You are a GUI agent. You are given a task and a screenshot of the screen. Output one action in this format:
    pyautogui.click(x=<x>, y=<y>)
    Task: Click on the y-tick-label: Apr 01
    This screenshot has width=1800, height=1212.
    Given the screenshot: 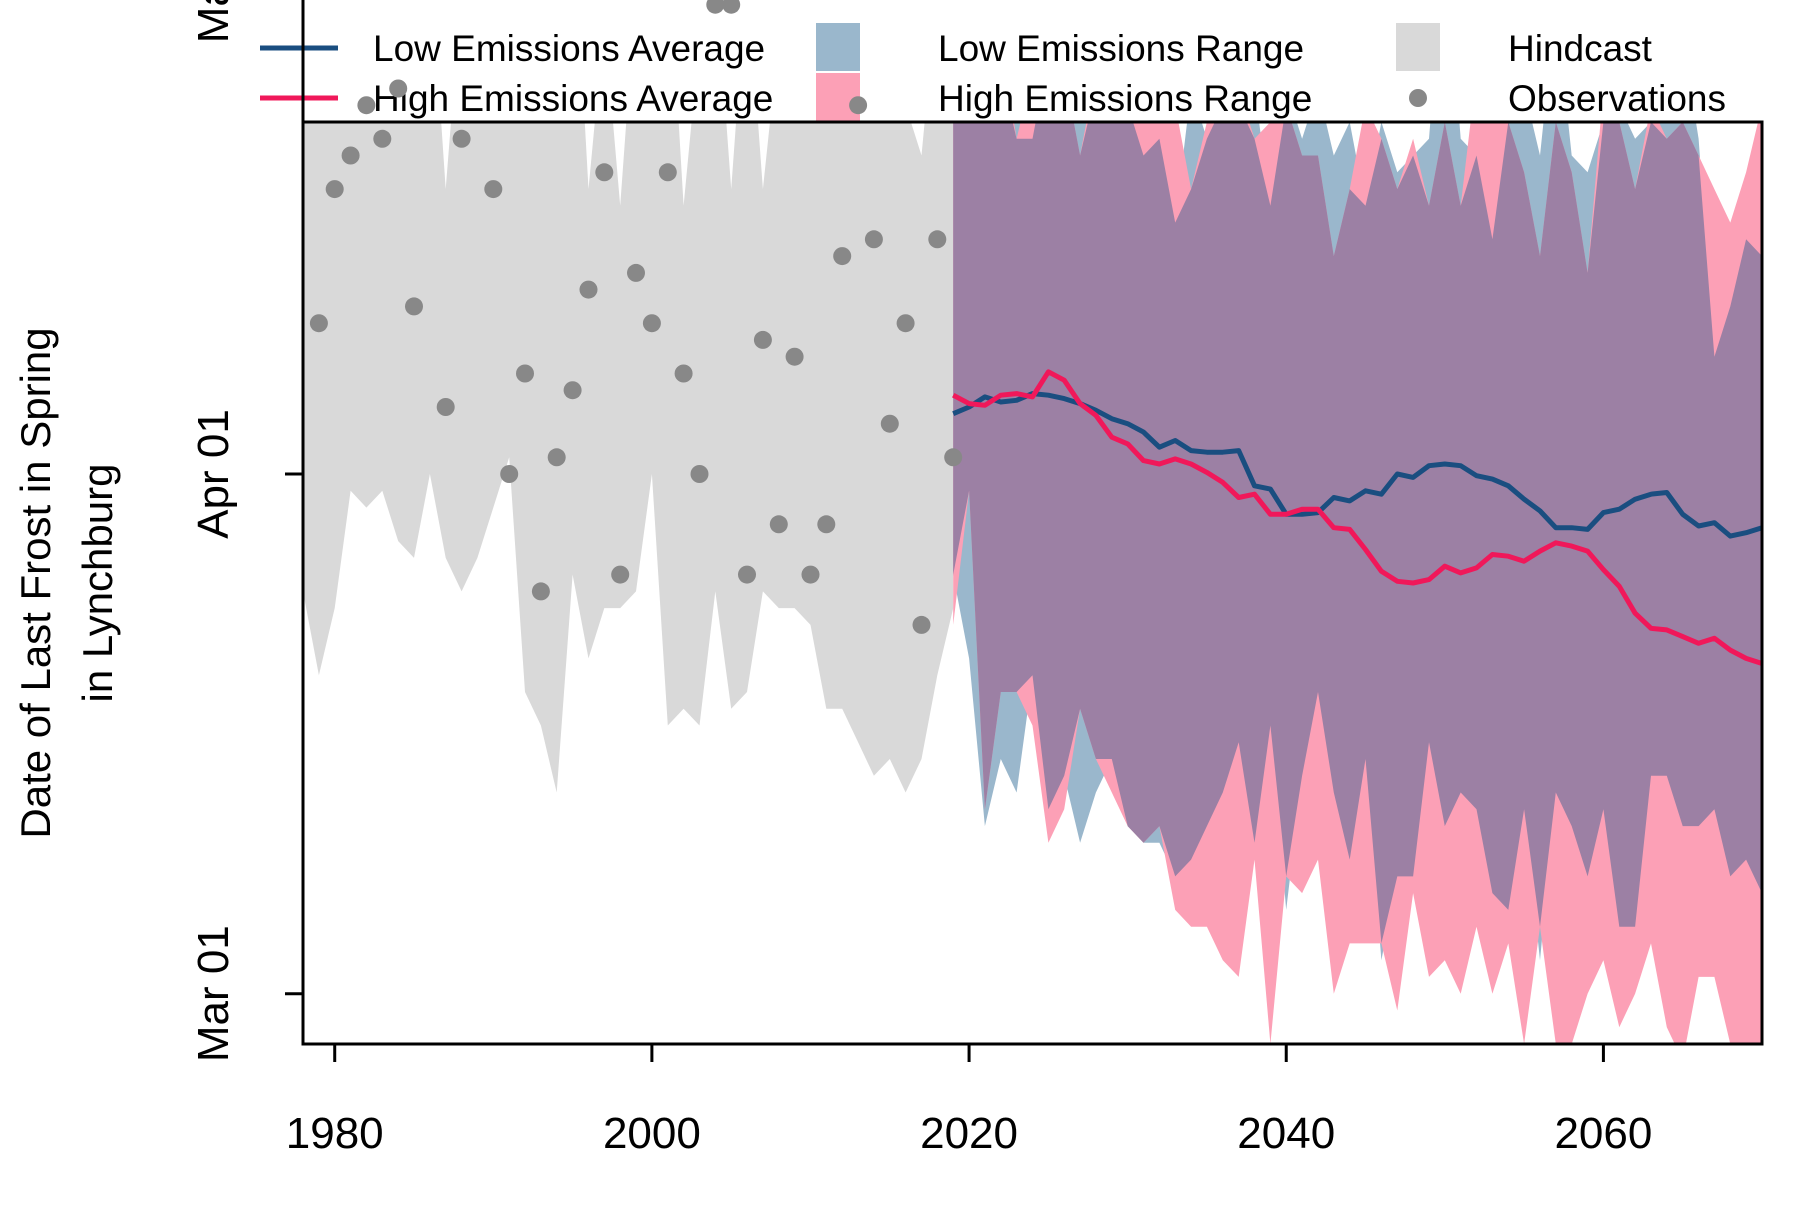 What is the action you would take?
    pyautogui.click(x=213, y=474)
    